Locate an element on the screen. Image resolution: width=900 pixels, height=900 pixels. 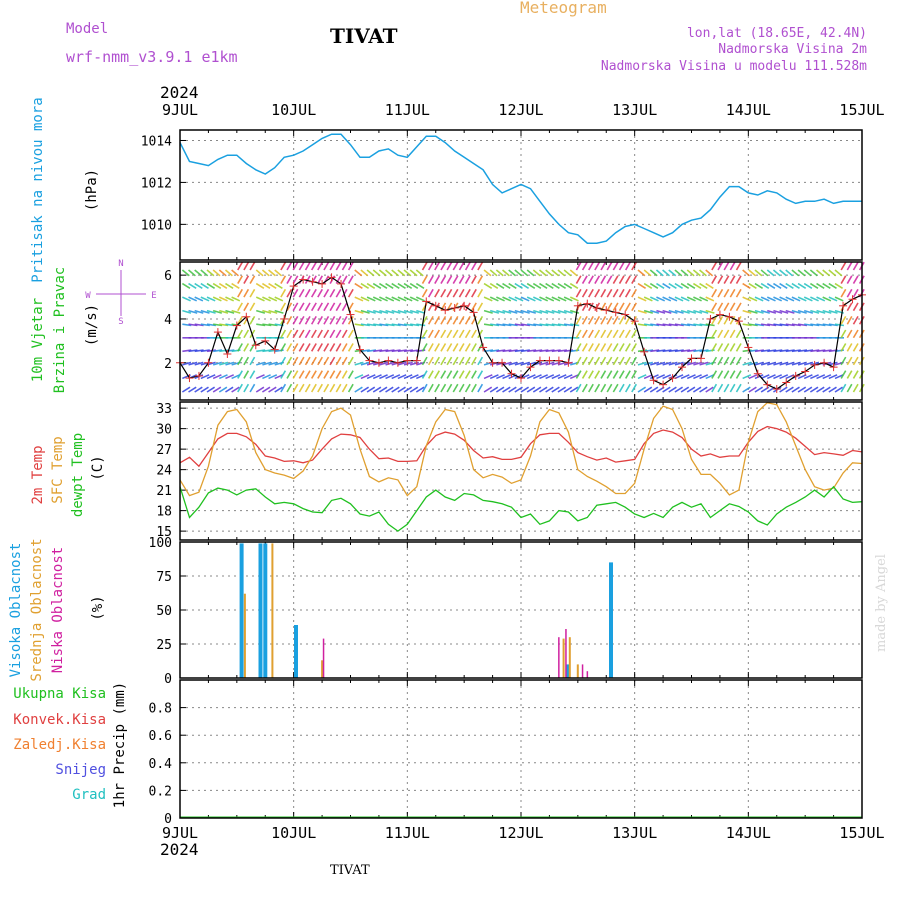
low-cloud-bar is located at coordinates (582, 671).